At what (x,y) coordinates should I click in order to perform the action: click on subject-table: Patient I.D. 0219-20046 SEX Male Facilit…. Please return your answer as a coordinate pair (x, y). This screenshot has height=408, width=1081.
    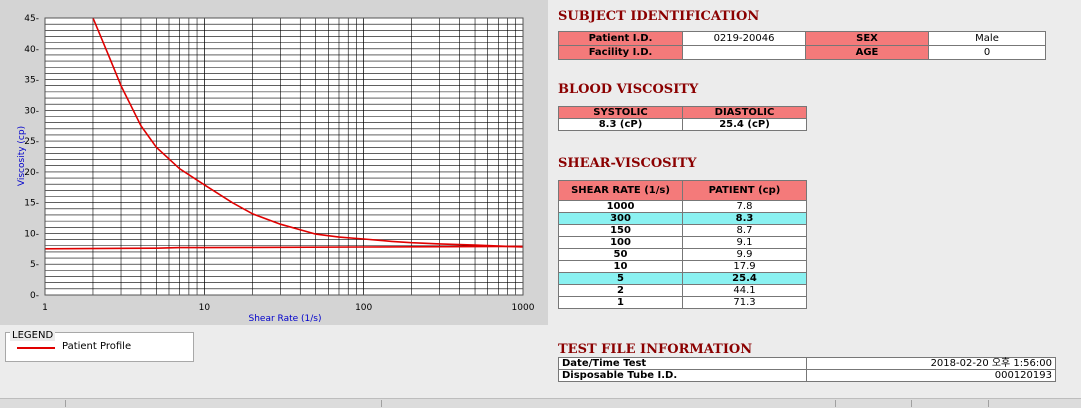
    Looking at the image, I should click on (802, 45).